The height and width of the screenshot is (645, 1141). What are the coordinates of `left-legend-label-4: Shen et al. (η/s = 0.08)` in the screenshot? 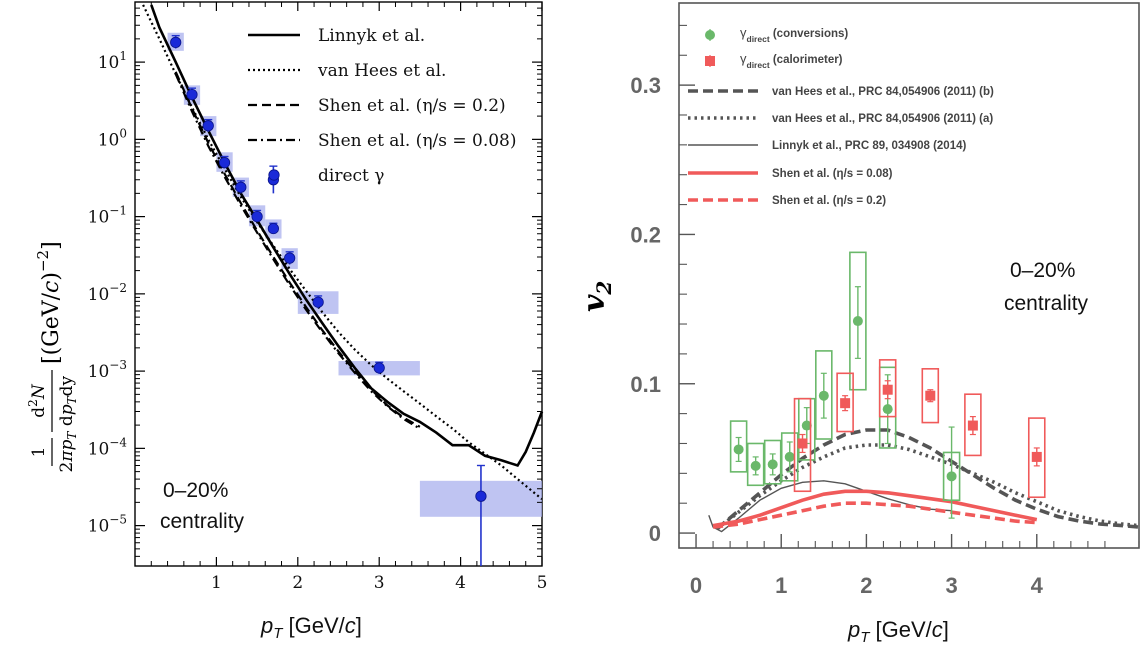 It's located at (417, 141).